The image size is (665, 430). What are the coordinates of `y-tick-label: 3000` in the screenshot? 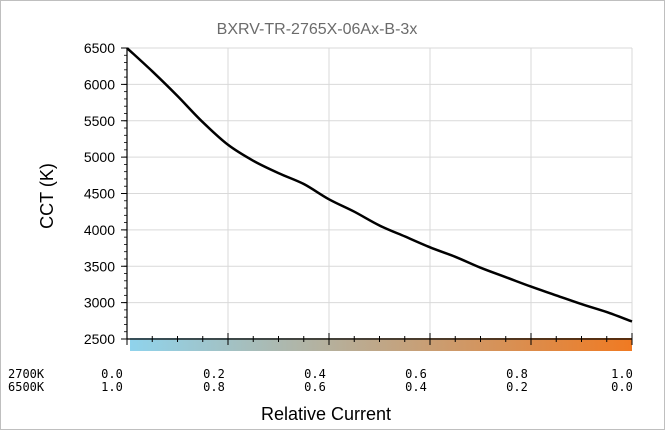 It's located at (99, 303).